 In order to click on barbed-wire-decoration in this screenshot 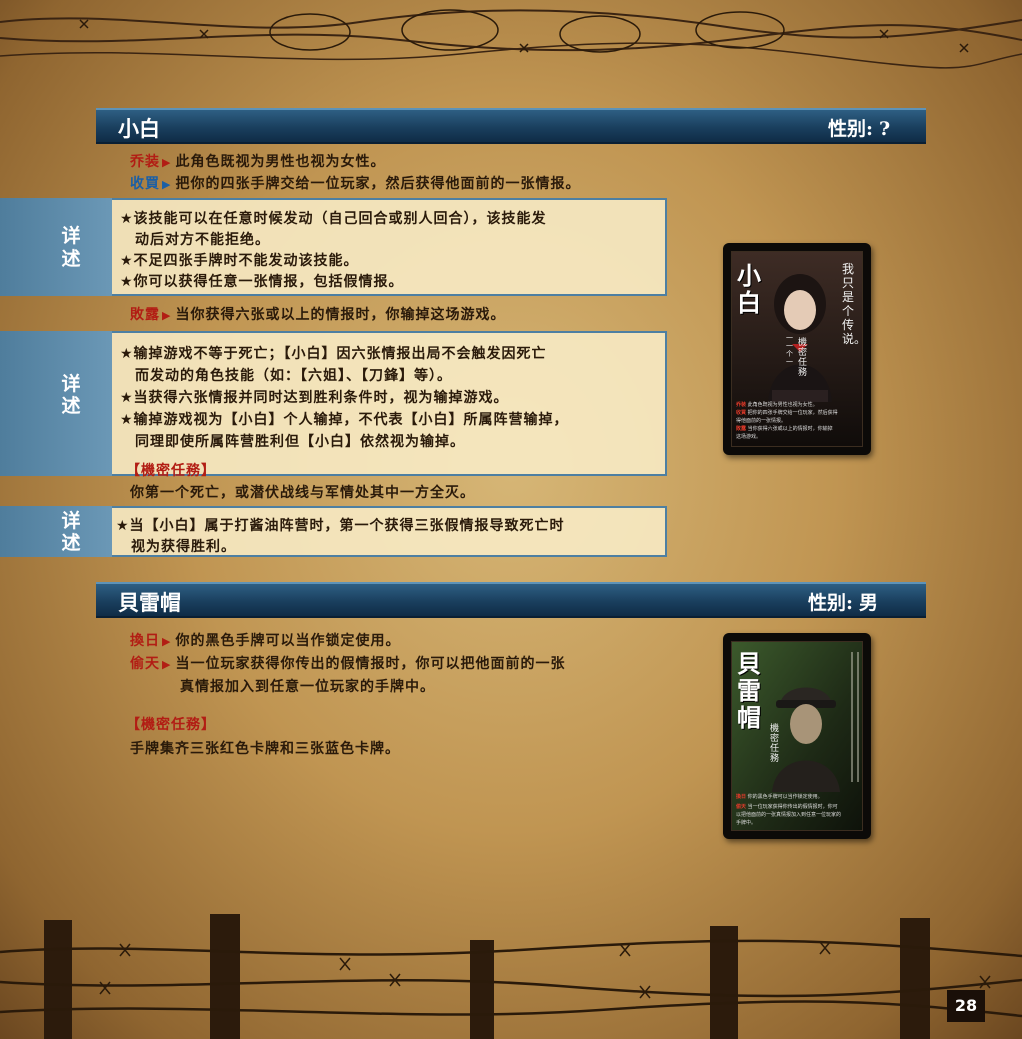, I will do `click(511, 39)`.